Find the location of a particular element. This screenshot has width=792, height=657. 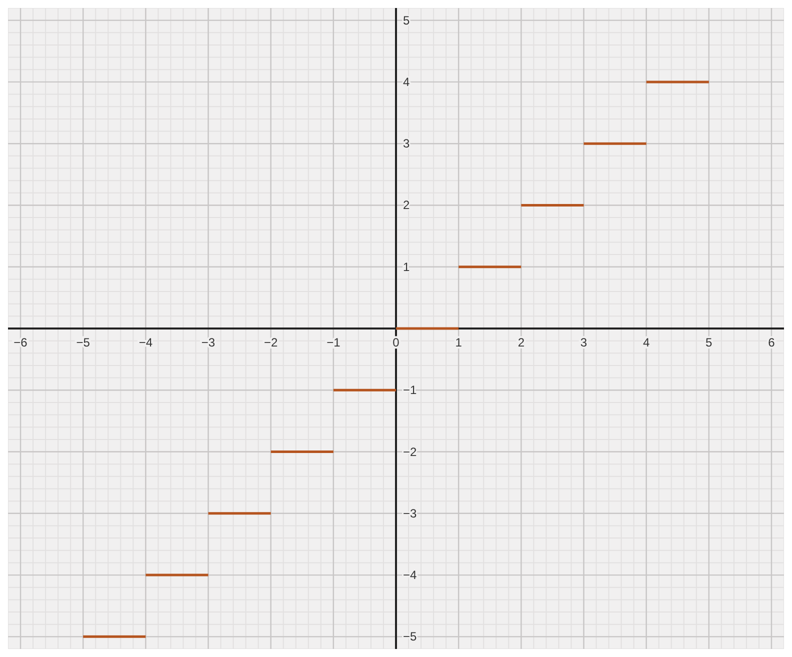

x-tick-label: −2 is located at coordinates (271, 343).